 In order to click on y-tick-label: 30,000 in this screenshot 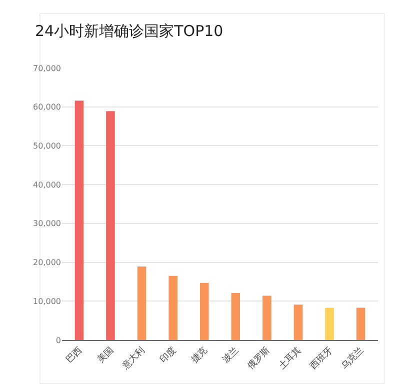, I will do `click(47, 223)`.